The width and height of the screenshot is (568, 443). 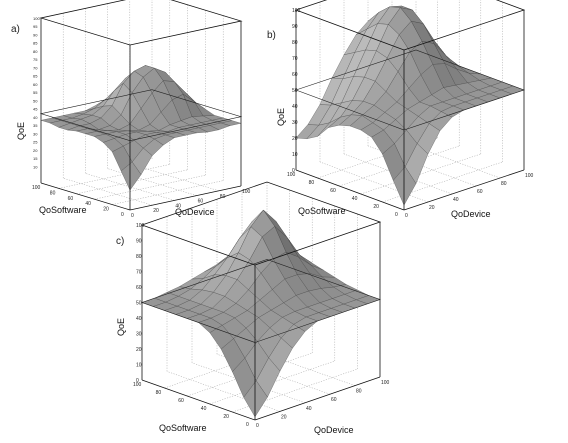 I want to click on z-tick-label: 85, so click(x=35, y=43).